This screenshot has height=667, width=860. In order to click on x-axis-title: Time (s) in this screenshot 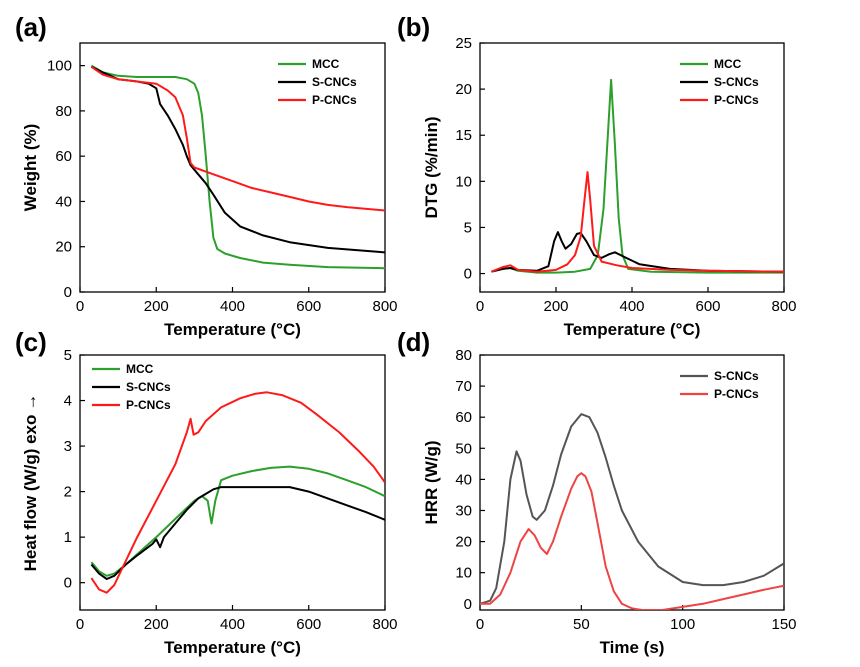, I will do `click(632, 647)`.